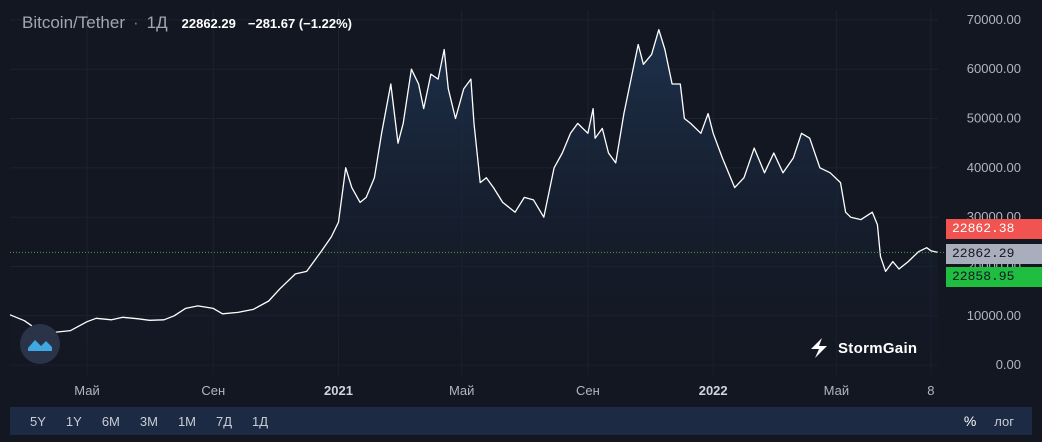 The height and width of the screenshot is (442, 1042). I want to click on x-tick-label: 2021, so click(338, 390).